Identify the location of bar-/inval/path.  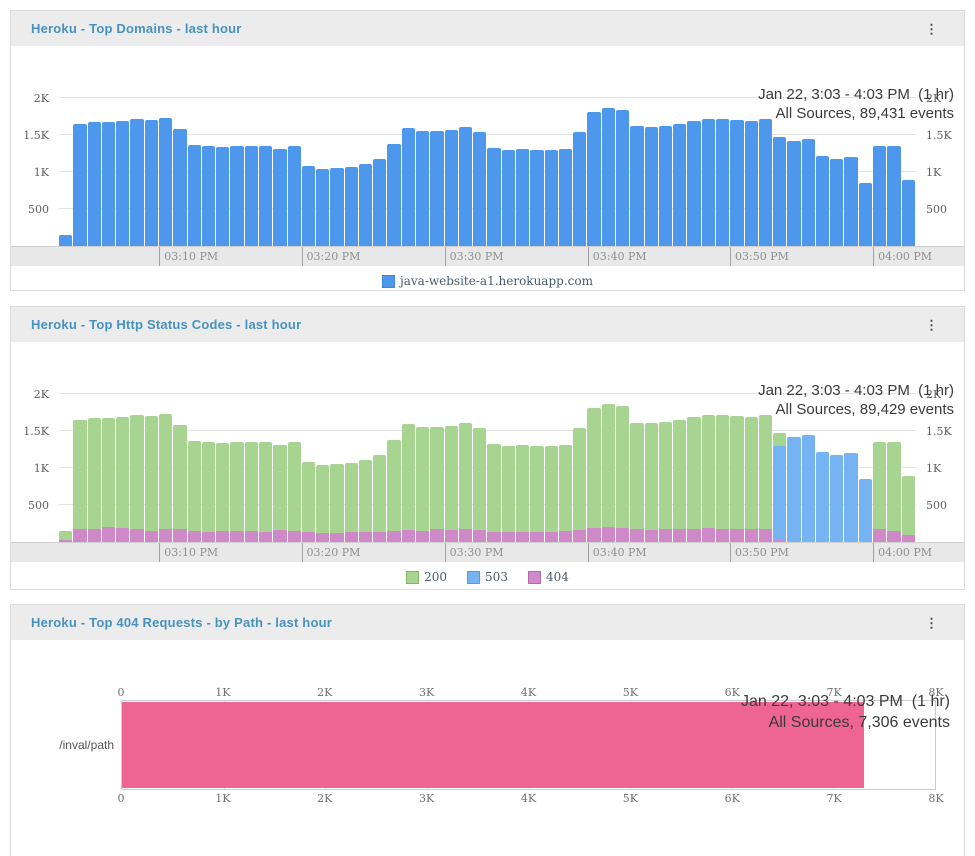
(493, 745).